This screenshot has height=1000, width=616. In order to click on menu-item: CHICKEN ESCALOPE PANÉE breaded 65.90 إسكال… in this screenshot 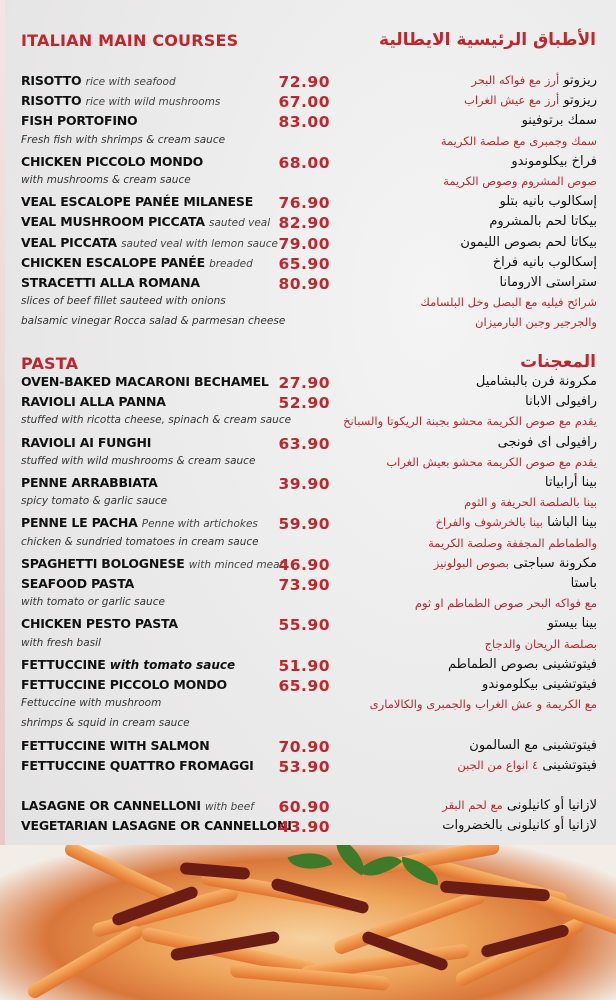, I will do `click(308, 265)`.